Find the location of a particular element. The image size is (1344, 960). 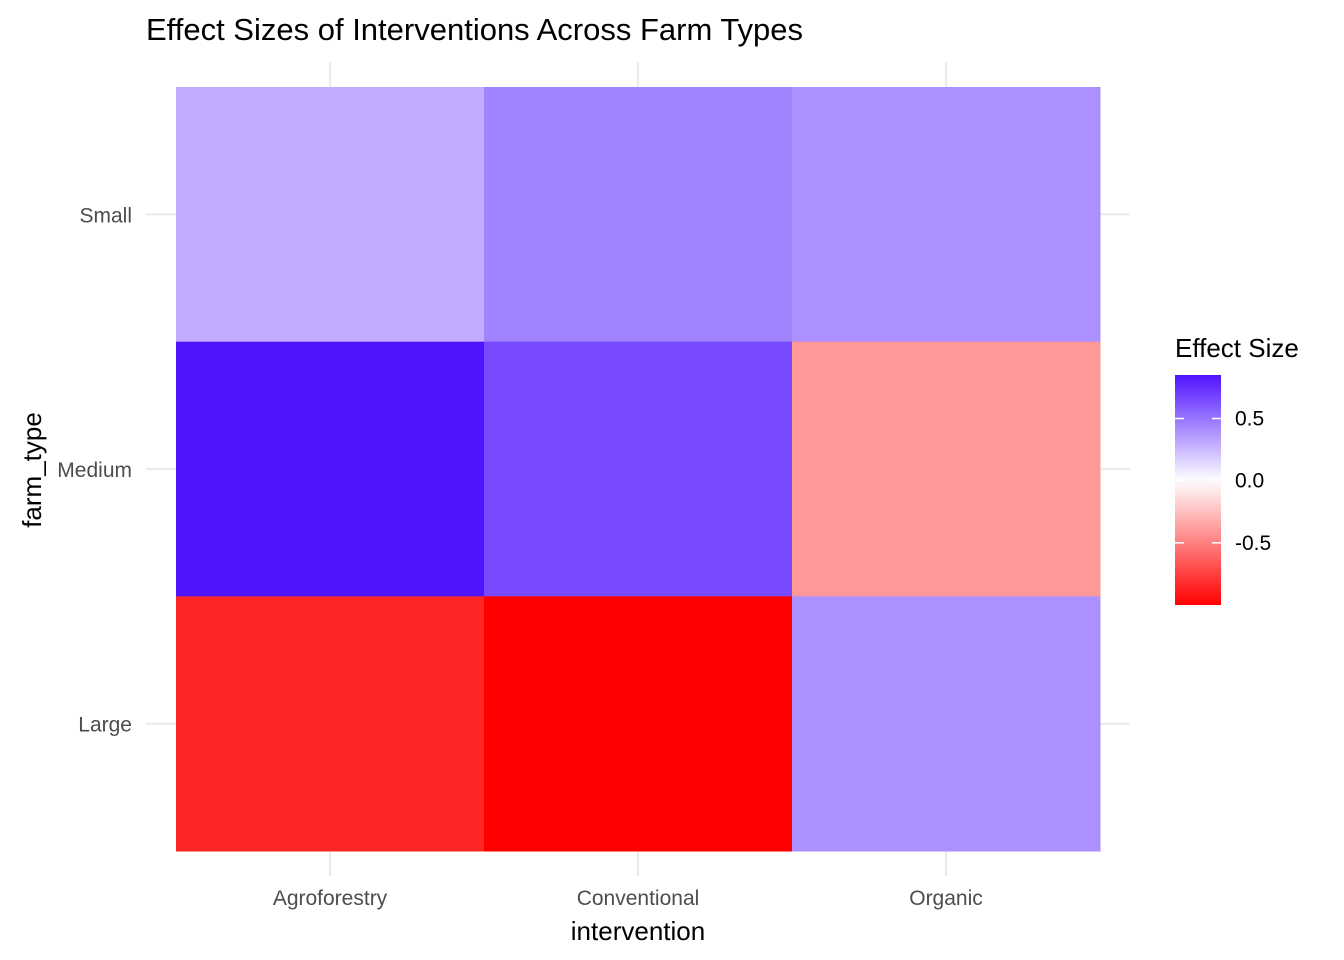

x-axis-title: intervention is located at coordinates (638, 931).